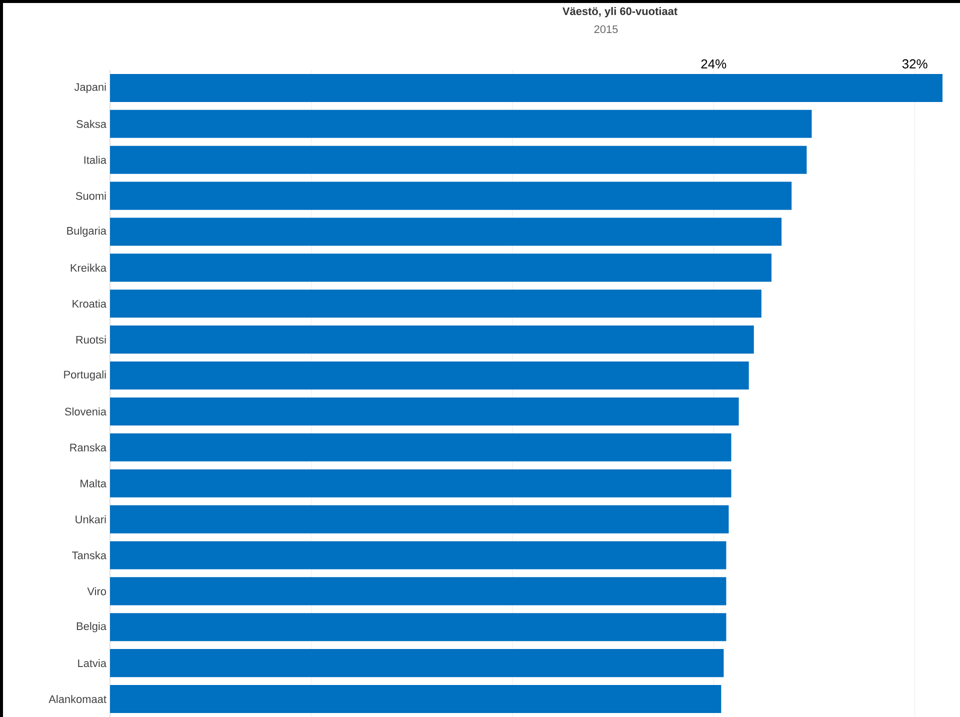 The width and height of the screenshot is (960, 717). I want to click on y-tick-label: Ranska, so click(88, 447).